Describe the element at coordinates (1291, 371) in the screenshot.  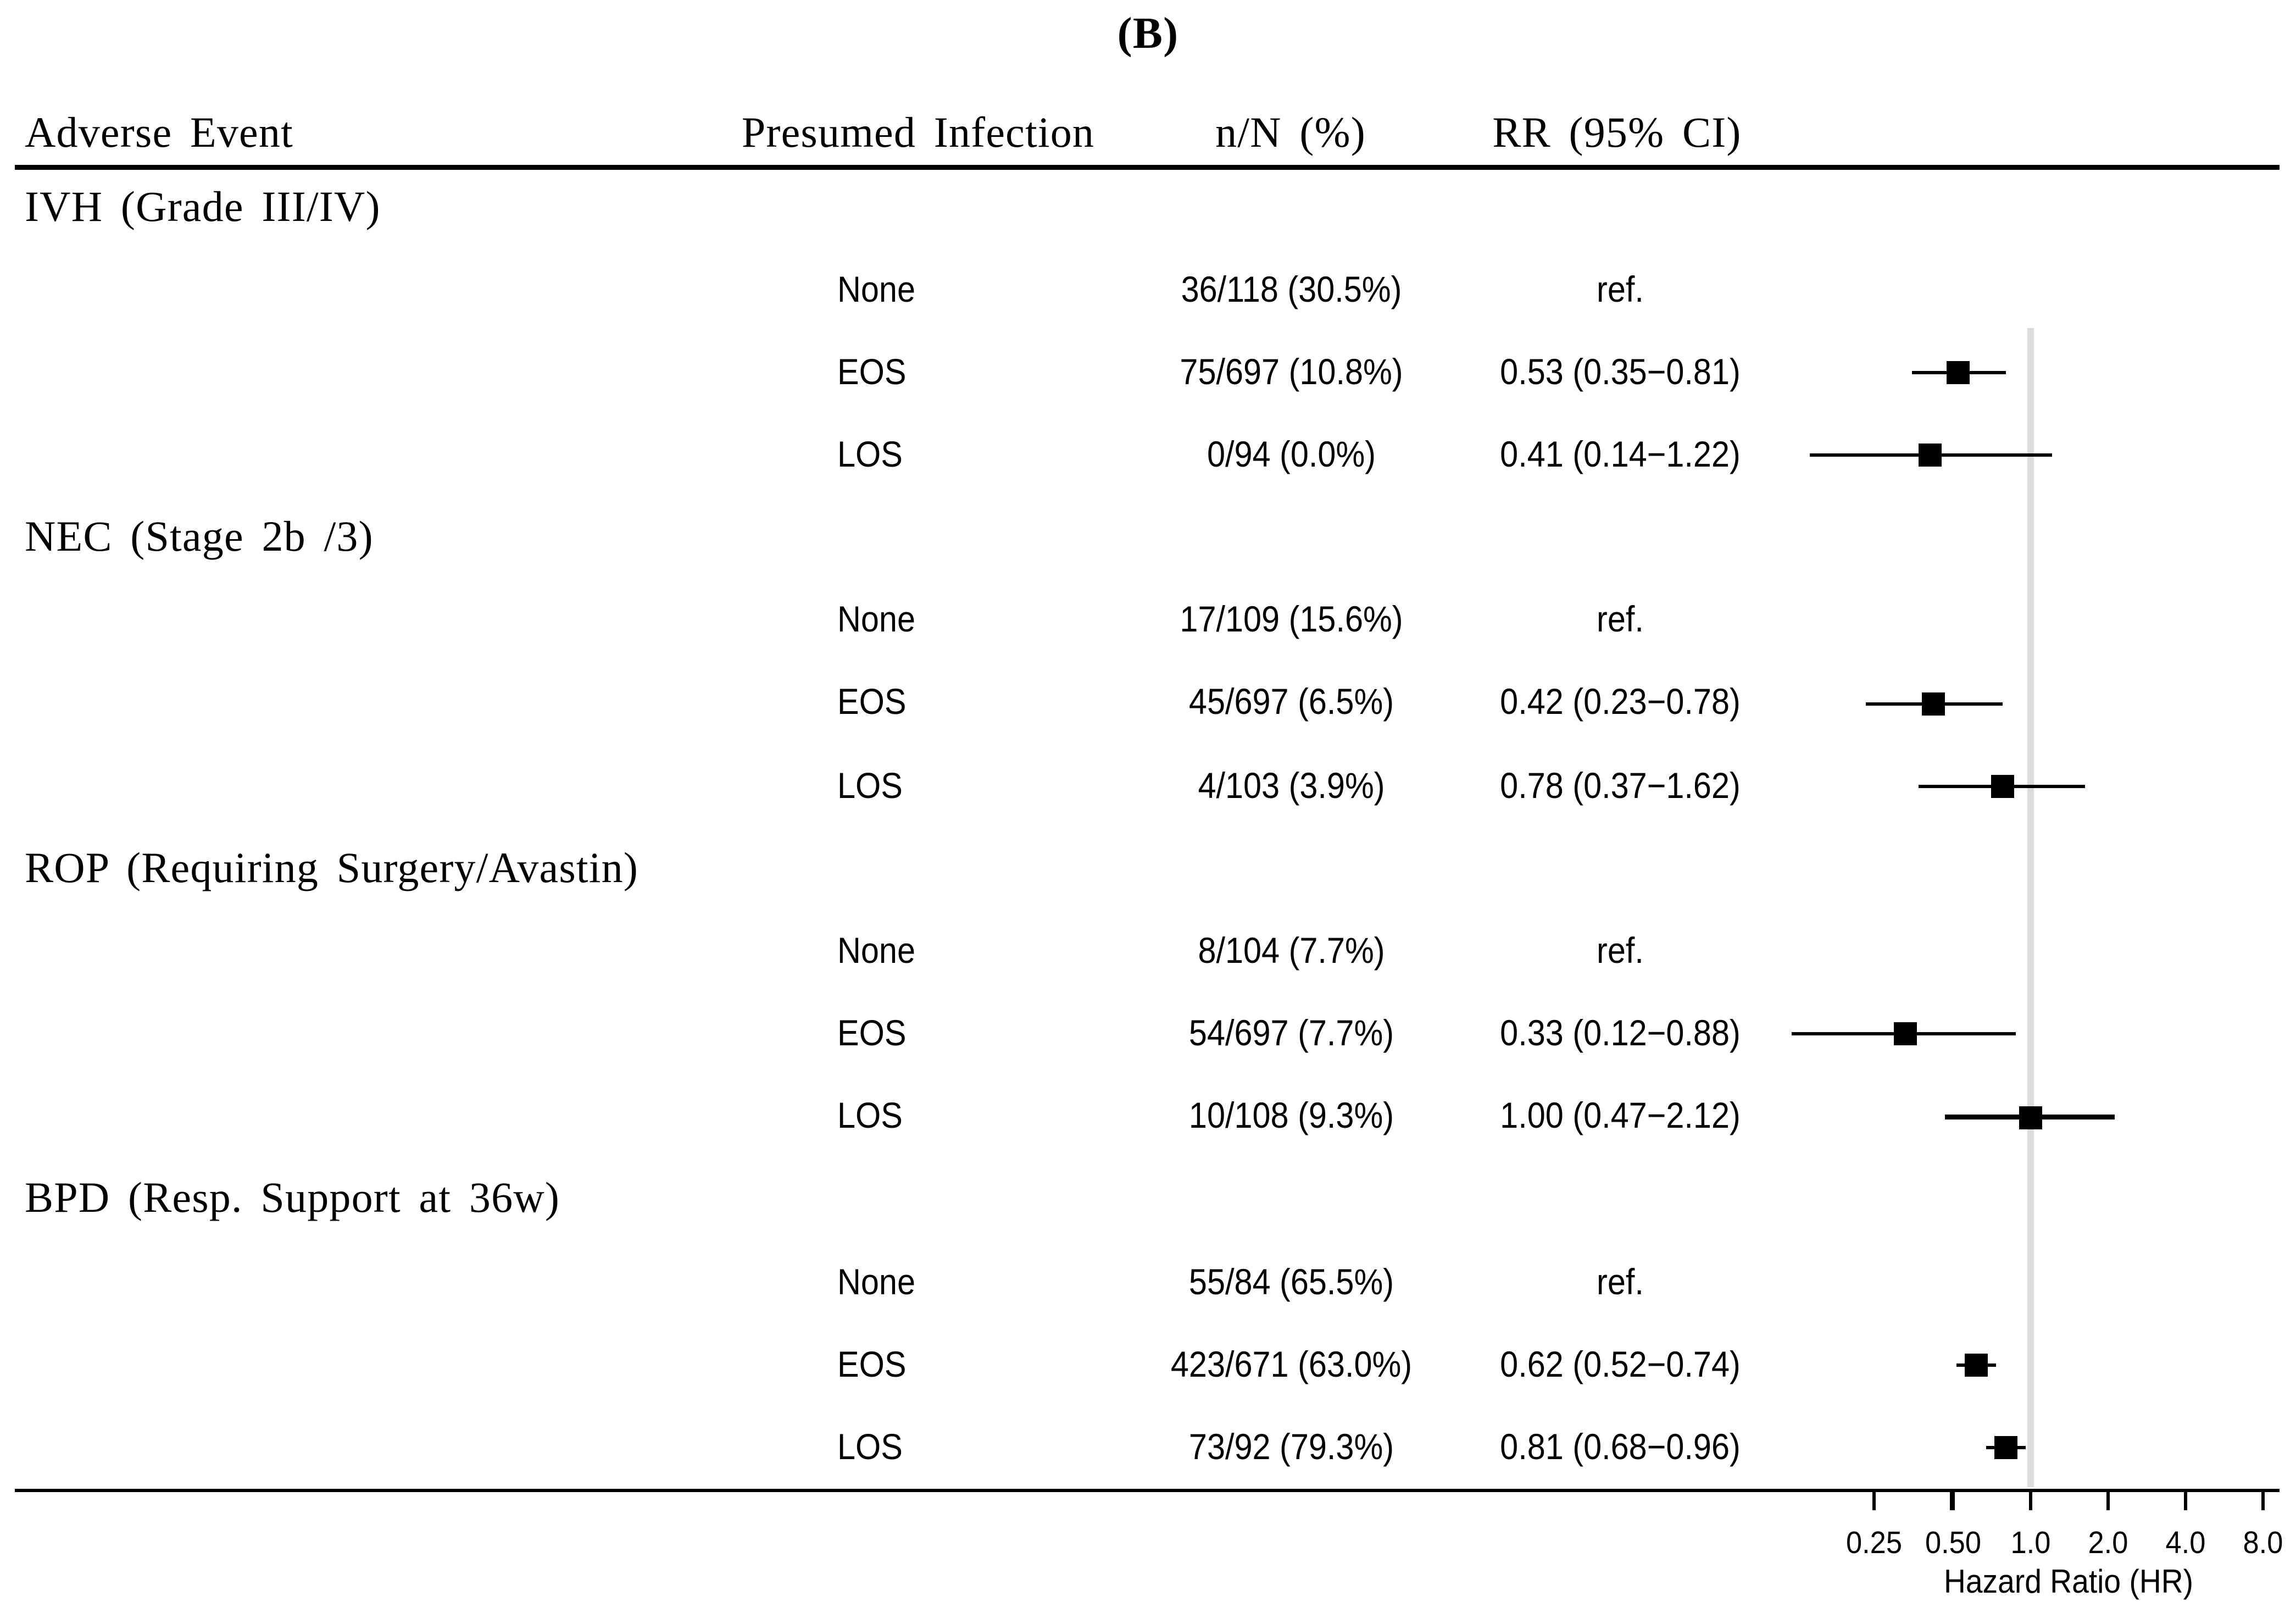
I see `n-over-N-value: 75/697 (10.8%)` at that location.